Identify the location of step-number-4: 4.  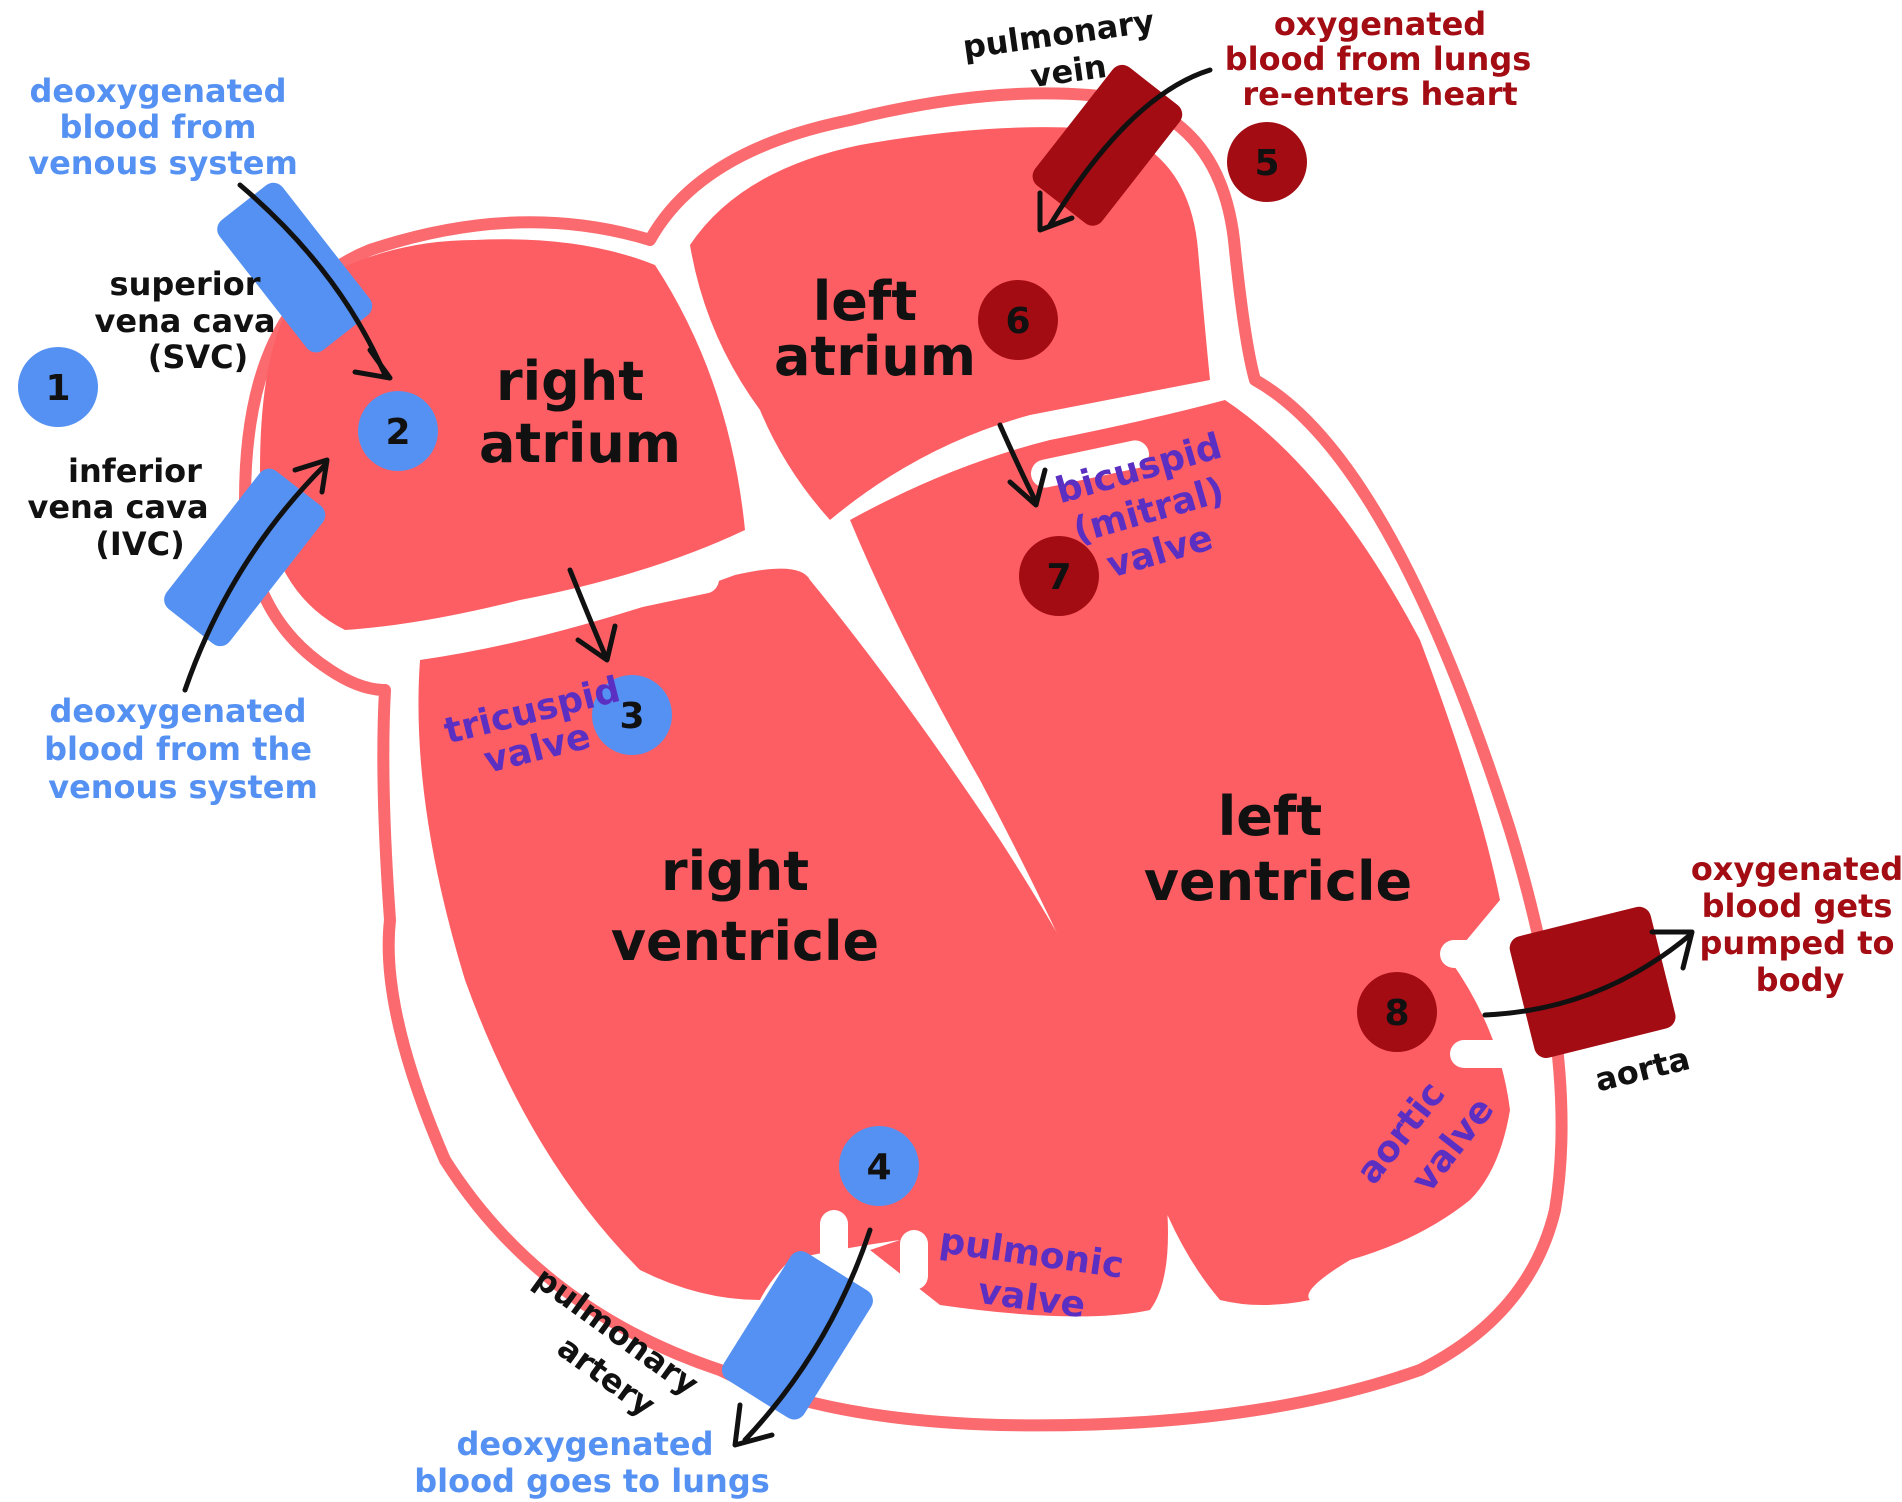
(878, 1167).